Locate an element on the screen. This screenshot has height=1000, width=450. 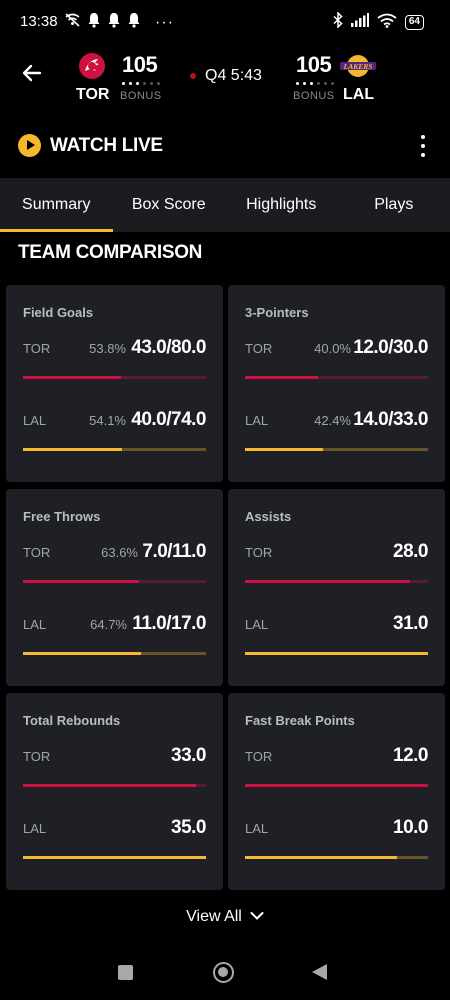
stat-value: 11.0/17.0 is located at coordinates (169, 623).